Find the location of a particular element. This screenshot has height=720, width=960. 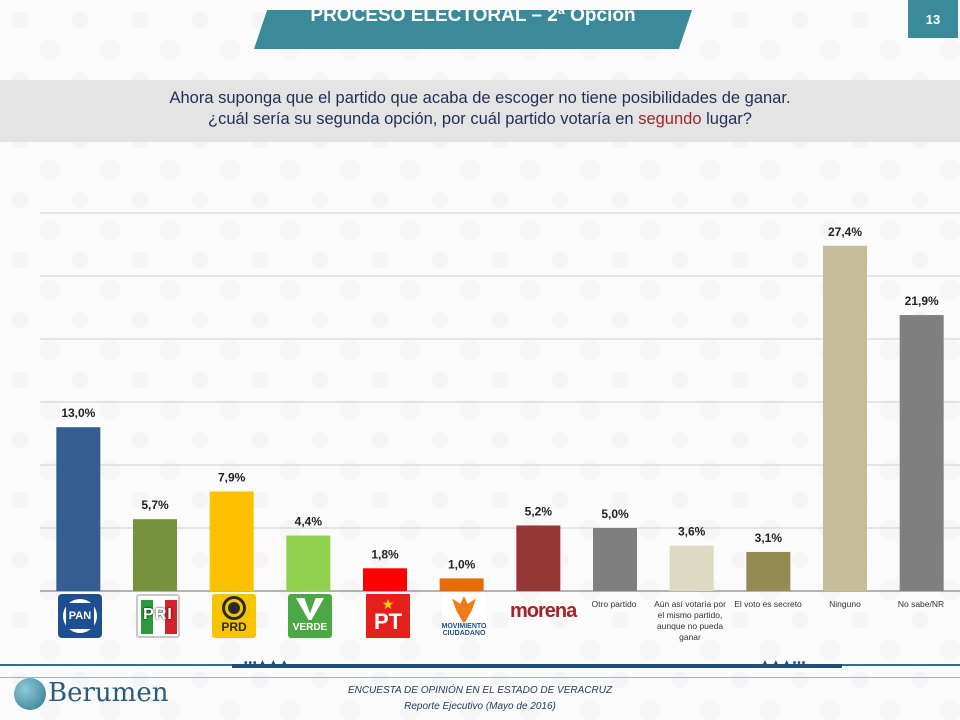

berumen-logo: Berumen is located at coordinates (92, 696).